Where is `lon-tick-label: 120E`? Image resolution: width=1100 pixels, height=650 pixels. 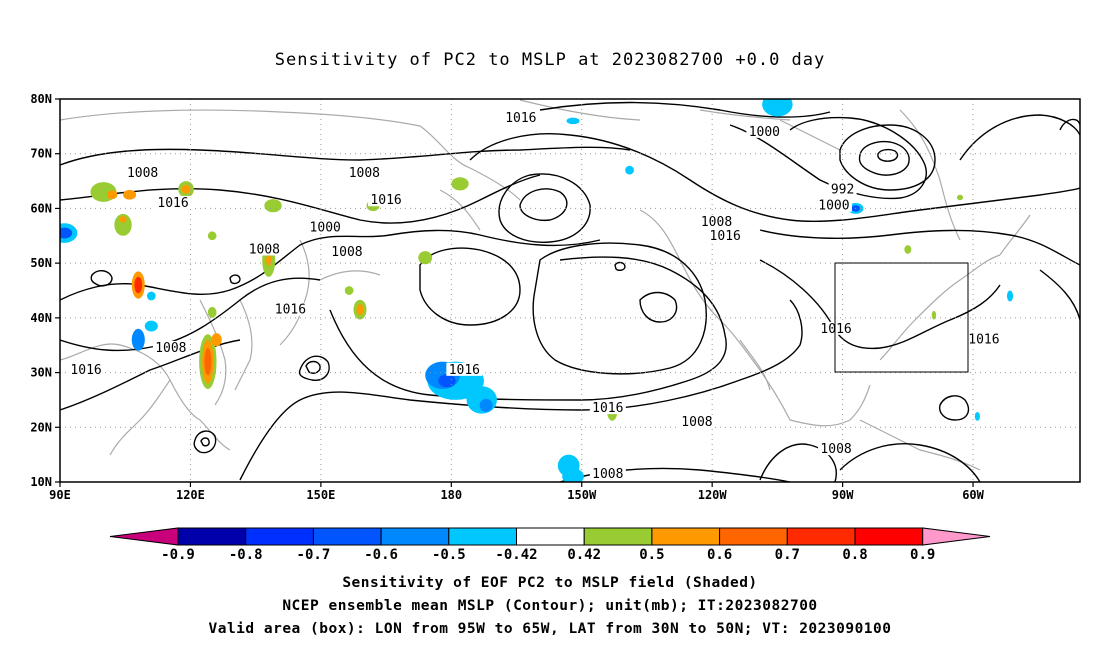 lon-tick-label: 120E is located at coordinates (190, 495).